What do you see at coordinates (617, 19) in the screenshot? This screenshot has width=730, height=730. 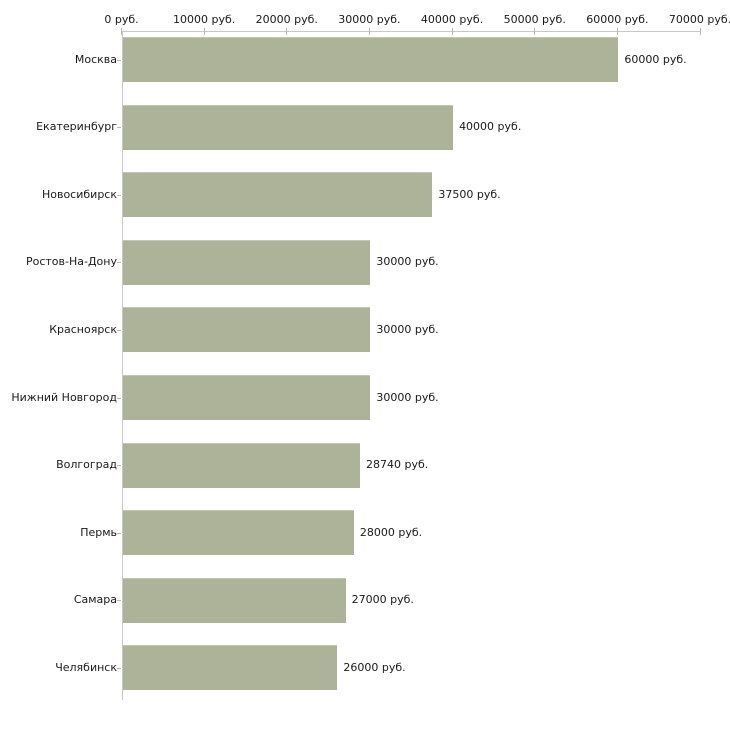 I see `x-tick-label: 60000 руб.` at bounding box center [617, 19].